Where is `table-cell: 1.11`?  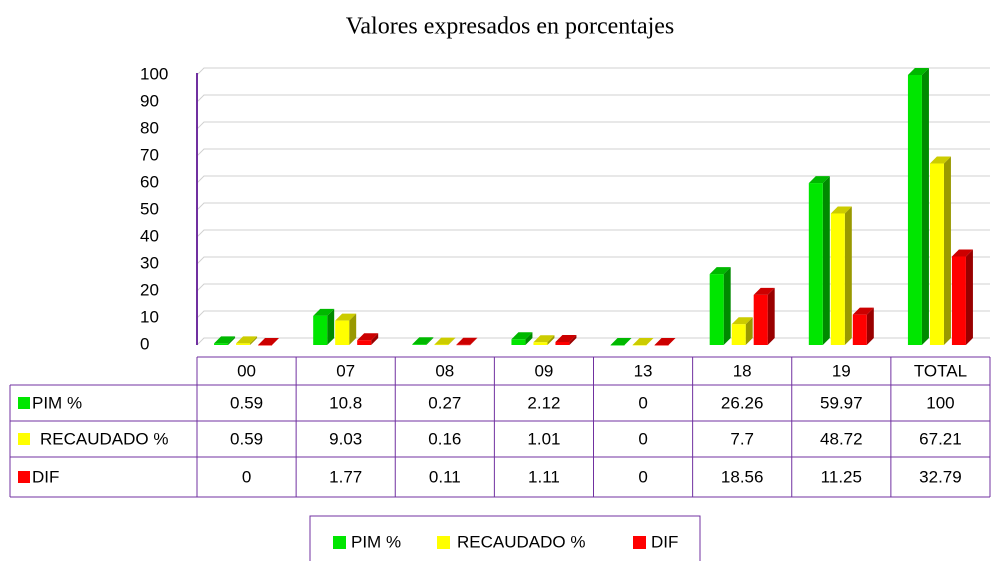
table-cell: 1.11 is located at coordinates (544, 476).